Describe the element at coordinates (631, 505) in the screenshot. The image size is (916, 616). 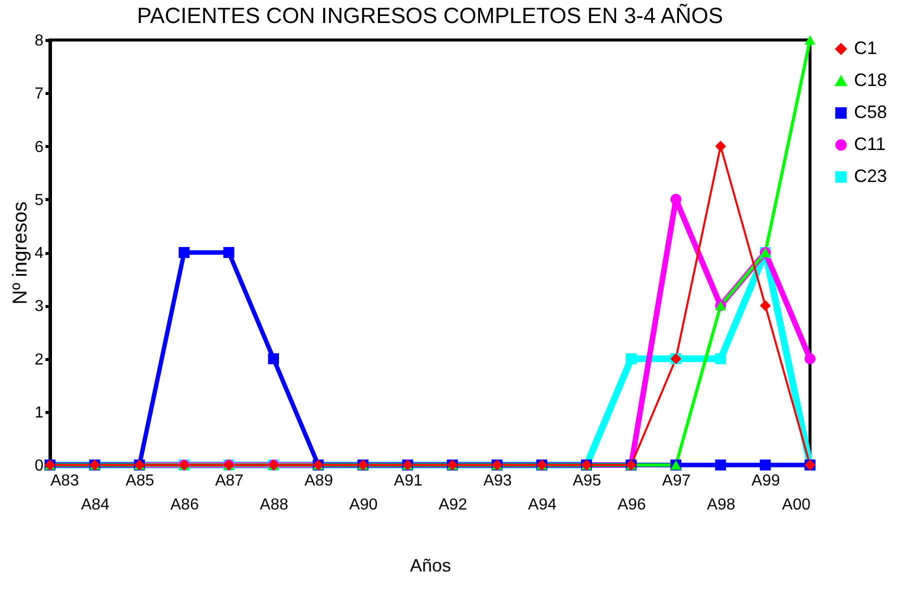
I see `x-tick-label: A96` at that location.